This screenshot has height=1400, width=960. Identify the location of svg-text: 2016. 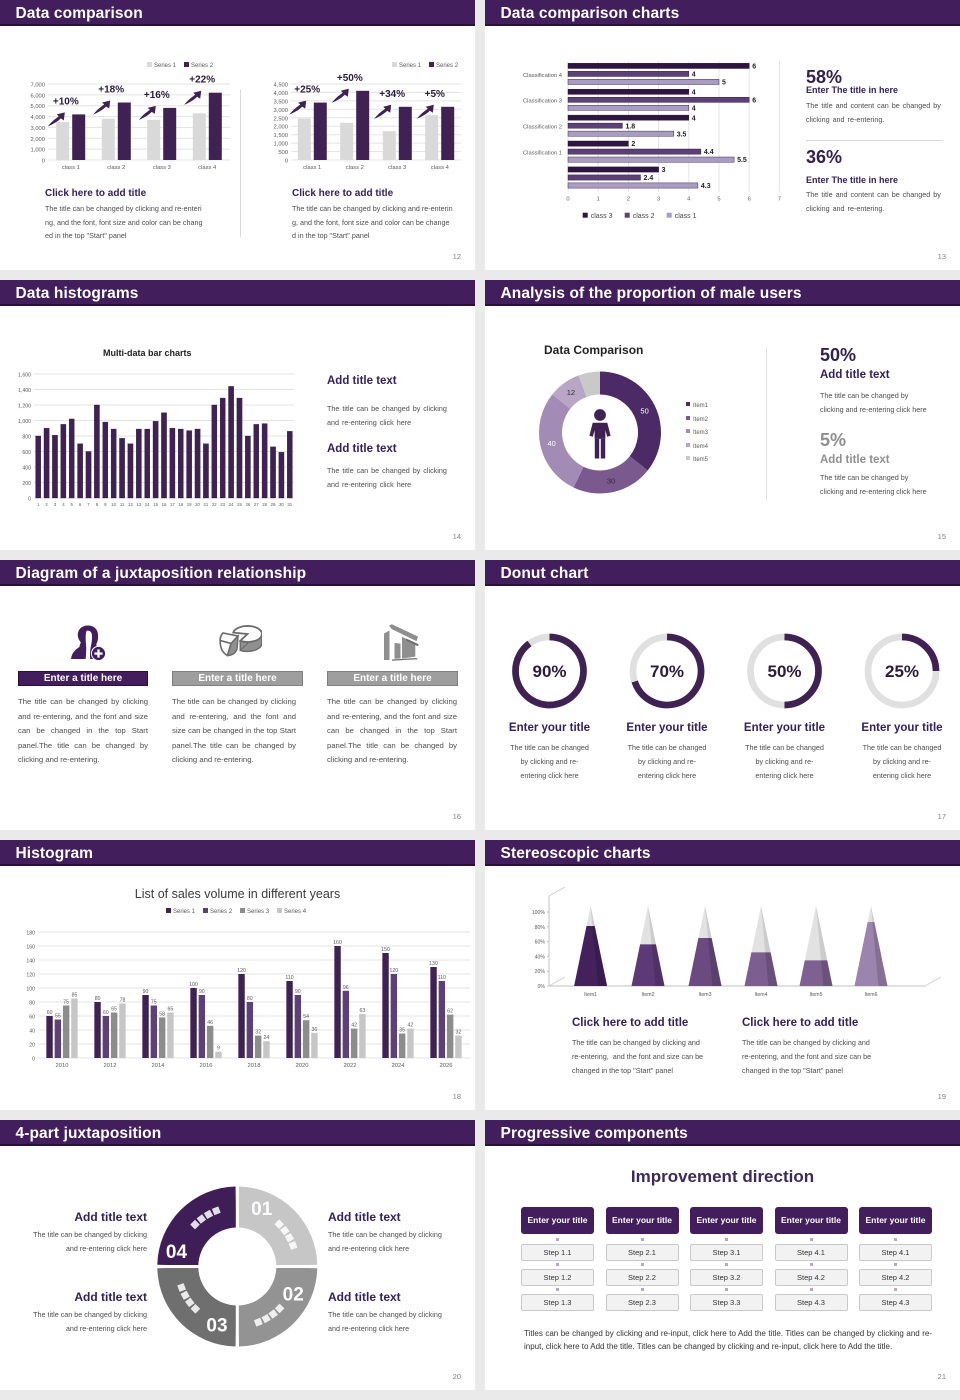
(206, 1066).